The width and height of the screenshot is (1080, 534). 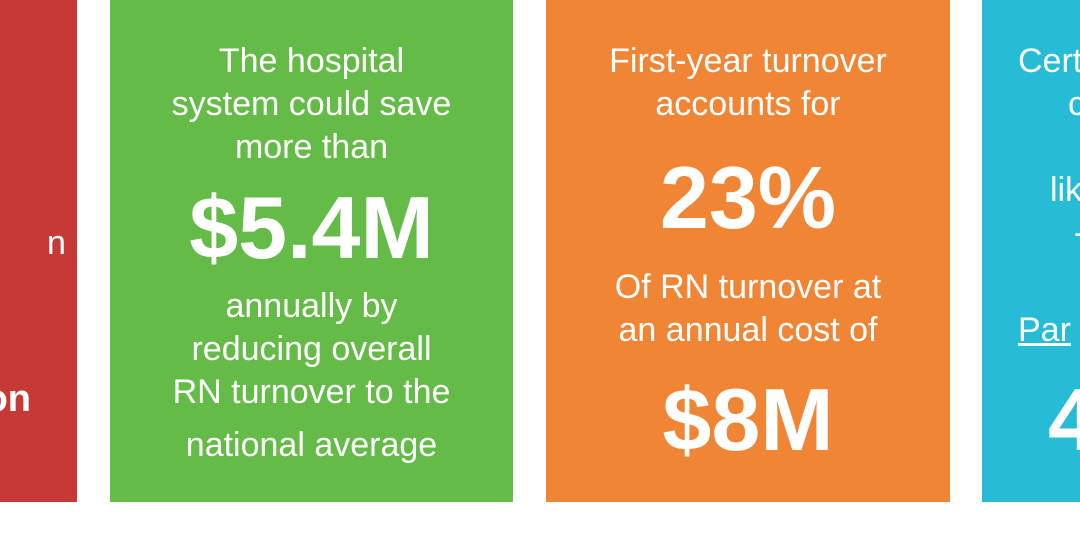 What do you see at coordinates (748, 61) in the screenshot?
I see `card-intro-line: First-year turnover` at bounding box center [748, 61].